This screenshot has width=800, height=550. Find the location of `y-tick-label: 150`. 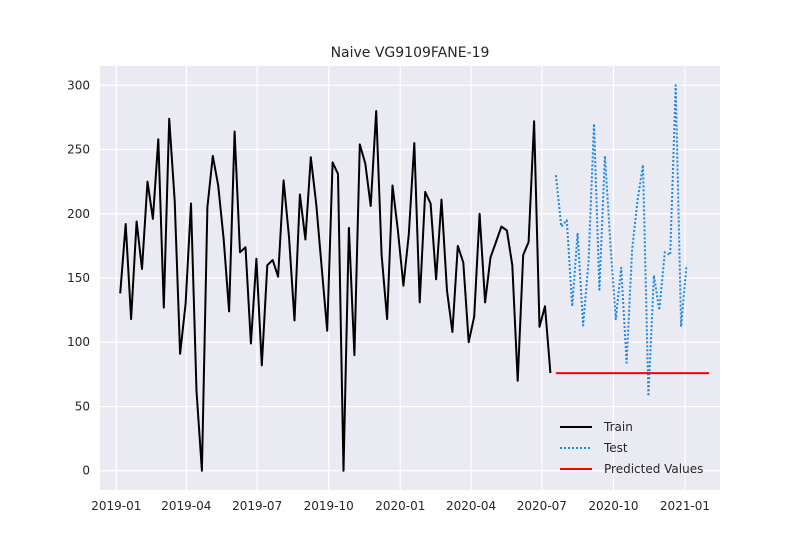

y-tick-label: 150 is located at coordinates (78, 278).